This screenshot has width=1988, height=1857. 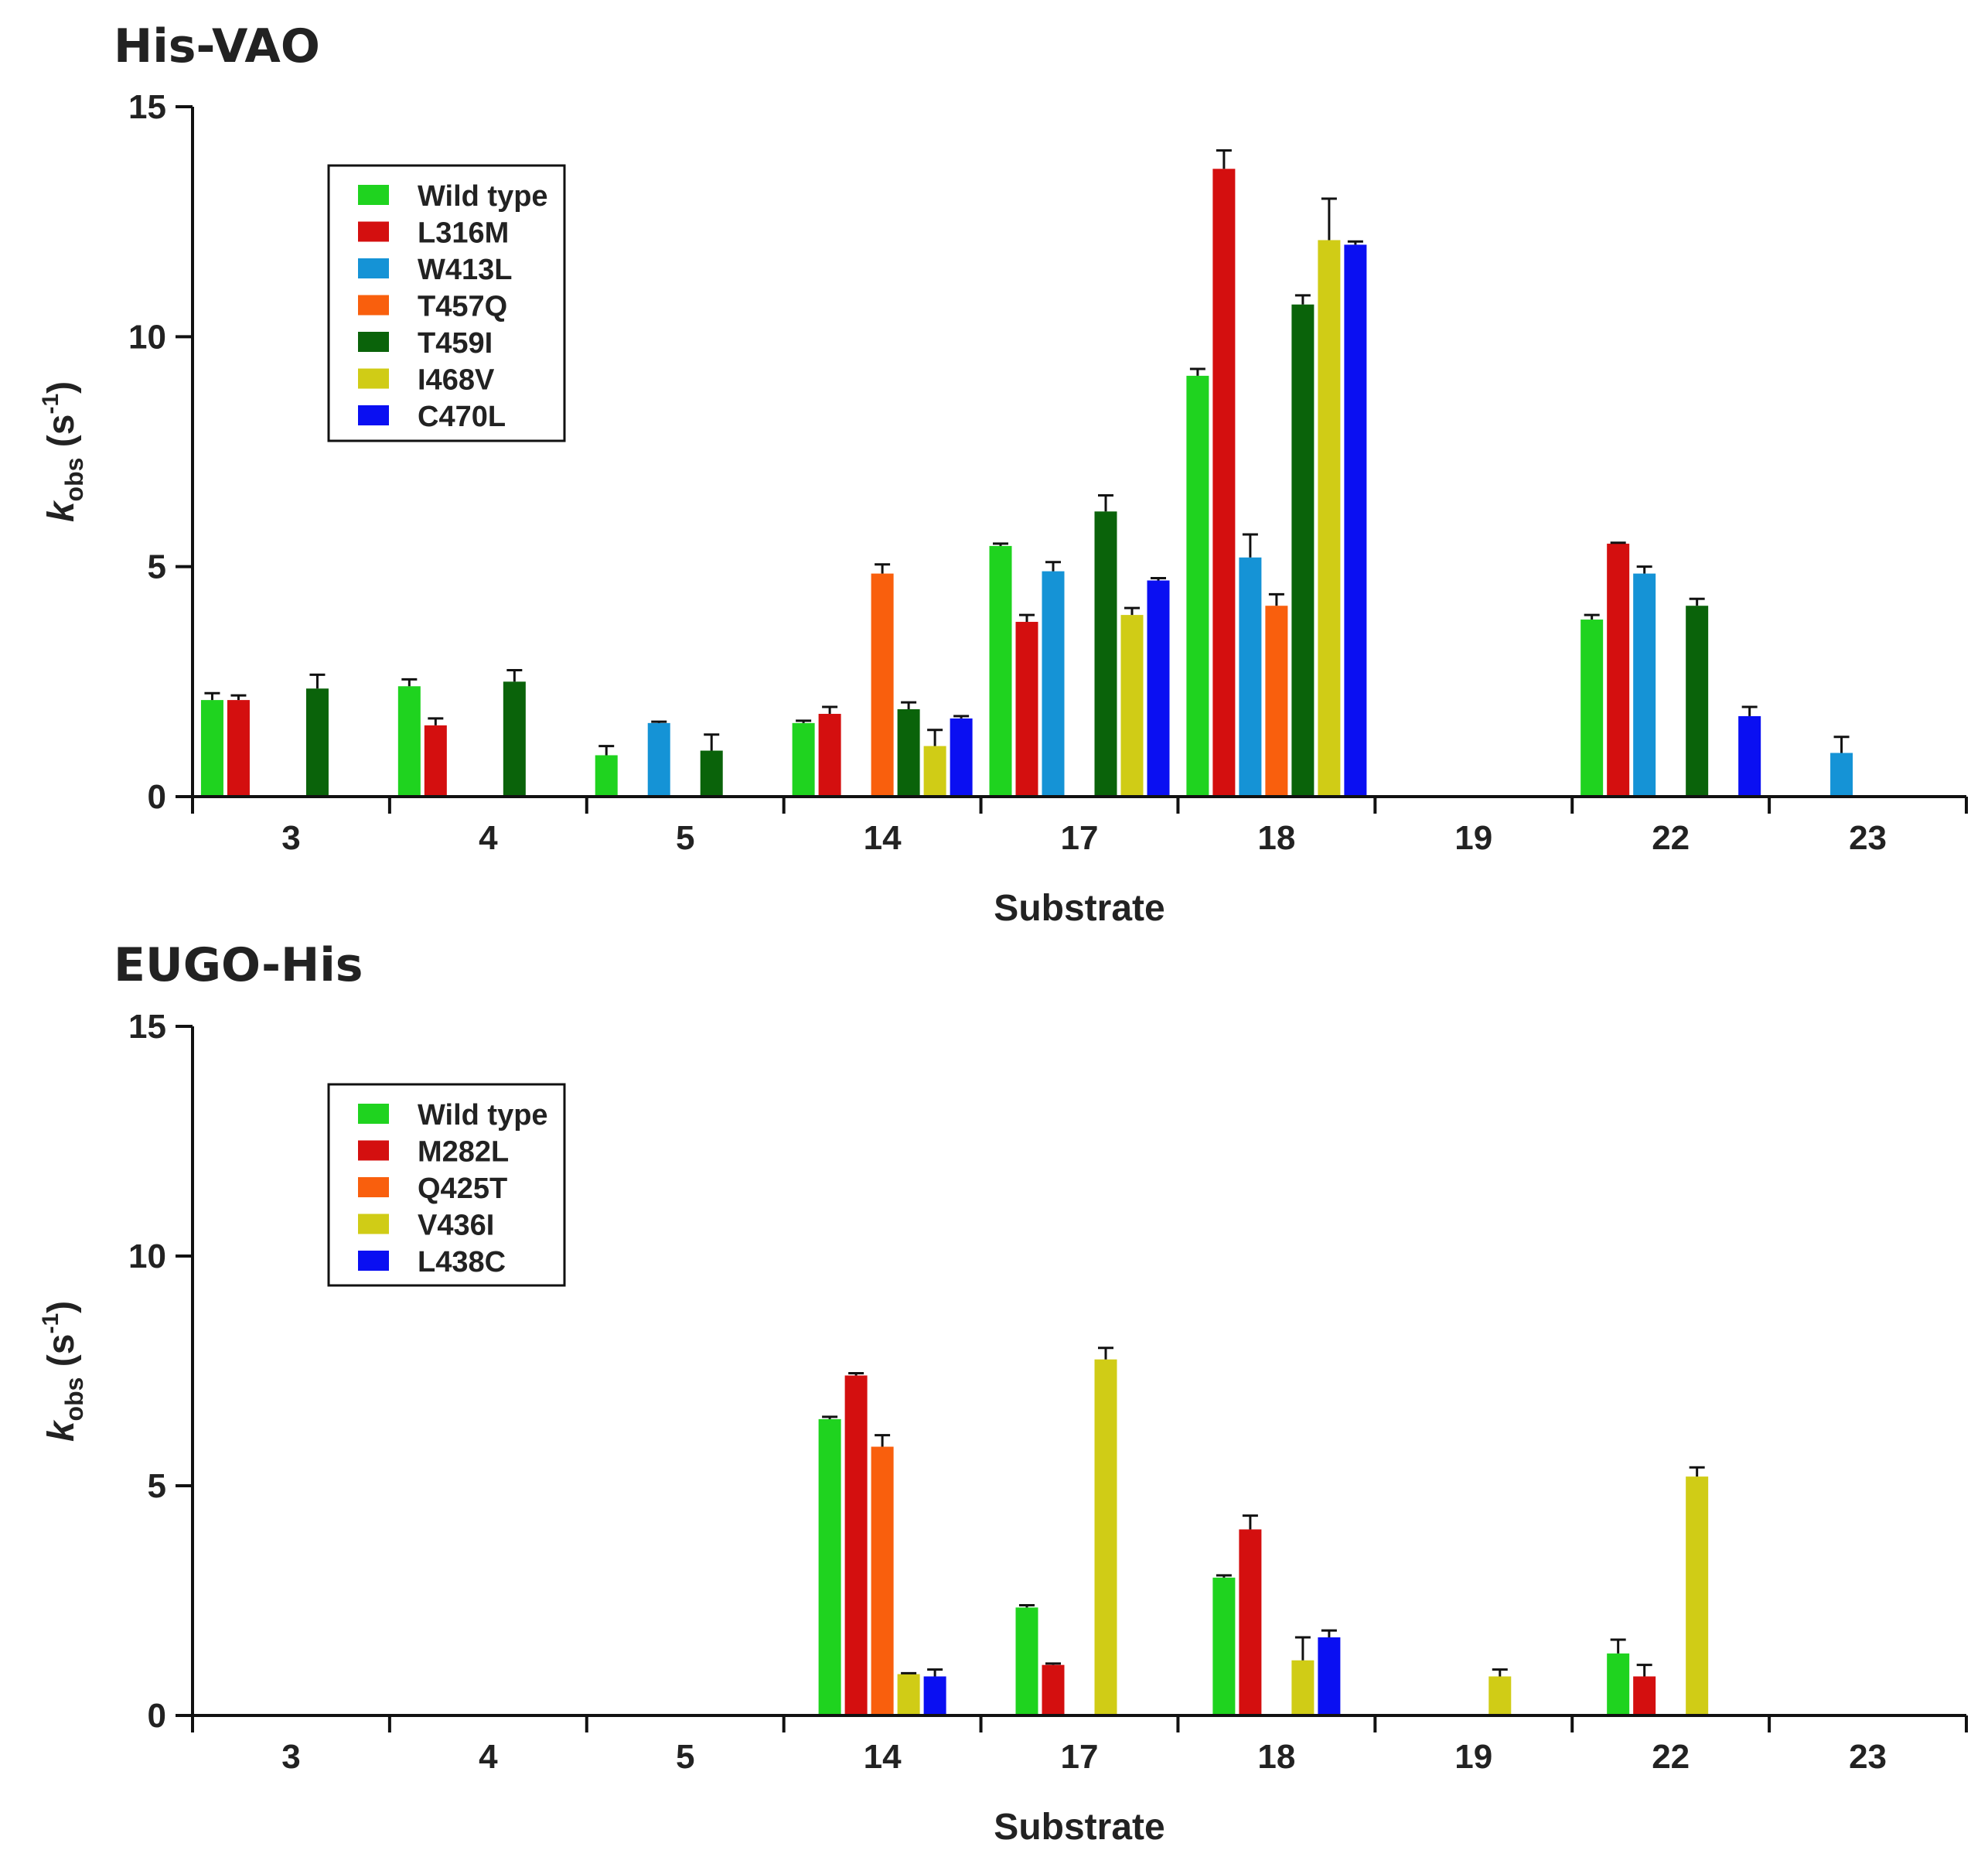 What do you see at coordinates (1671, 838) in the screenshot?
I see `x-tick-label: 22` at bounding box center [1671, 838].